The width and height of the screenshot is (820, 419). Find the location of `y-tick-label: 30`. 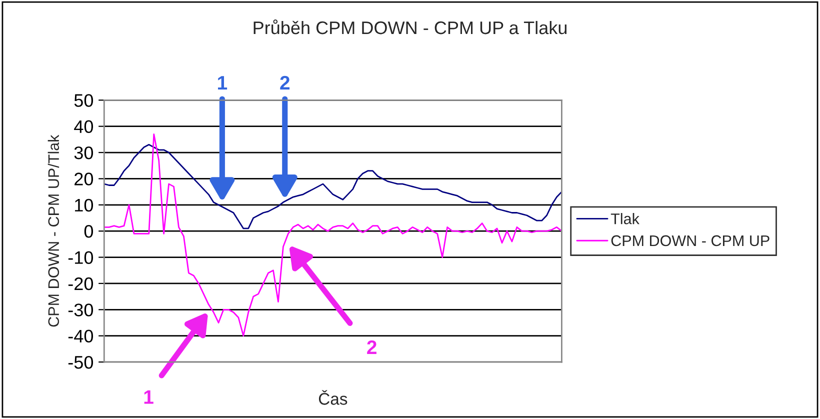

y-tick-label: 30 is located at coordinates (84, 153).